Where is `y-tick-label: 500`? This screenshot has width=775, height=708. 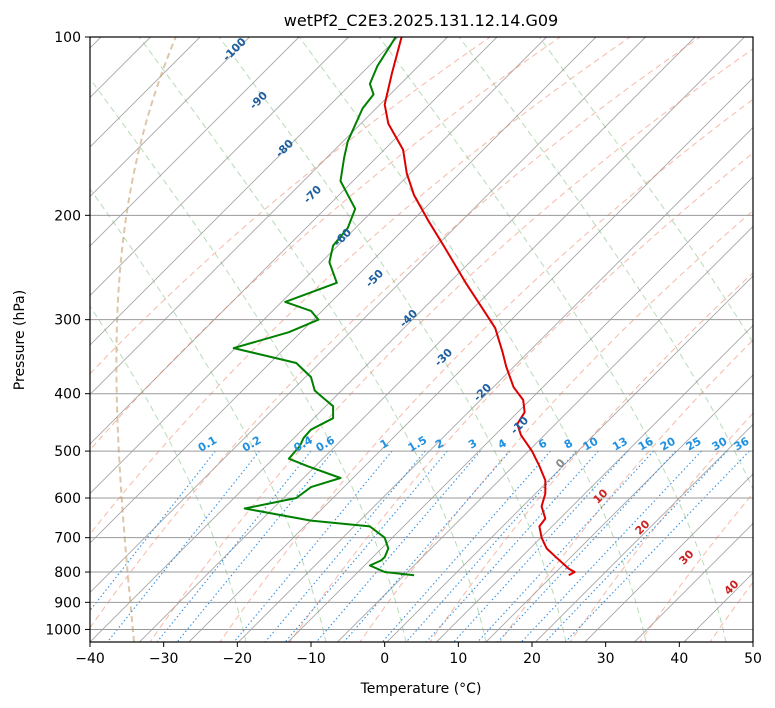
y-tick-label: 500 is located at coordinates (67, 452).